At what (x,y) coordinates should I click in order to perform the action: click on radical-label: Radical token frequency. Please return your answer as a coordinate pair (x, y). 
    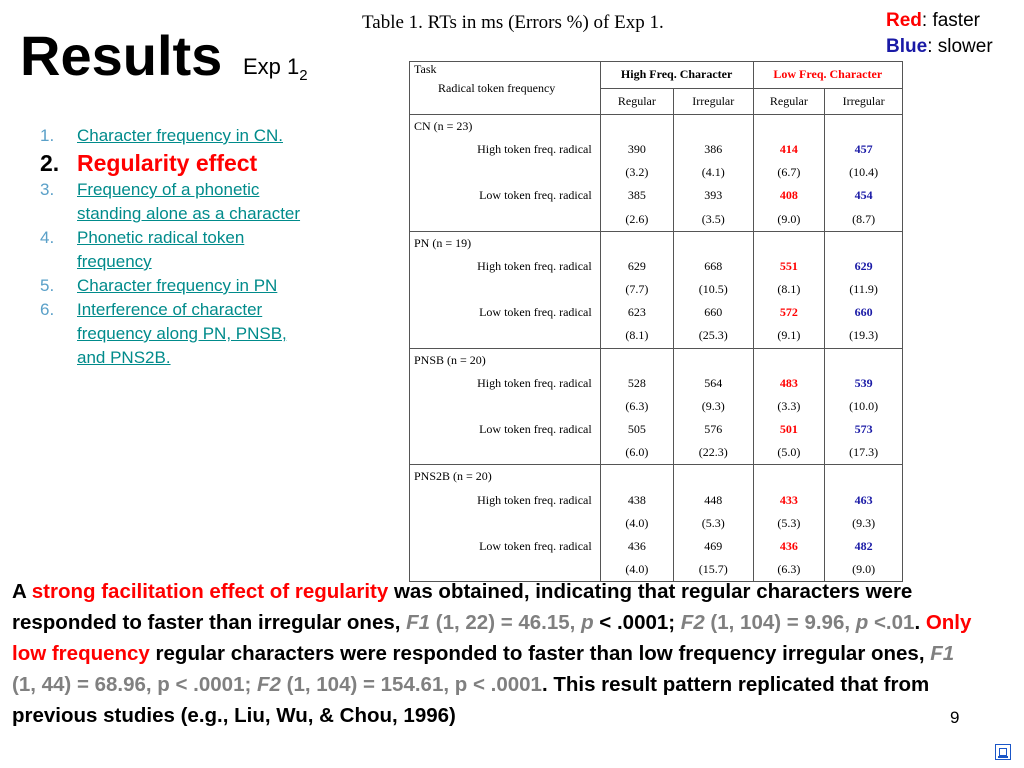
    Looking at the image, I should click on (497, 88).